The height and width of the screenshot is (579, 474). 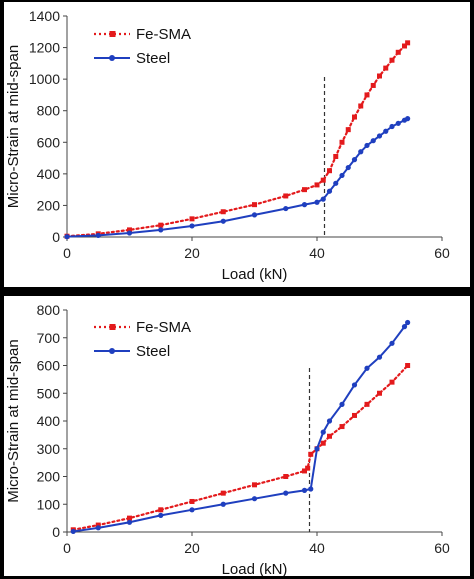 I want to click on x-tick-label: 20, so click(x=192, y=253).